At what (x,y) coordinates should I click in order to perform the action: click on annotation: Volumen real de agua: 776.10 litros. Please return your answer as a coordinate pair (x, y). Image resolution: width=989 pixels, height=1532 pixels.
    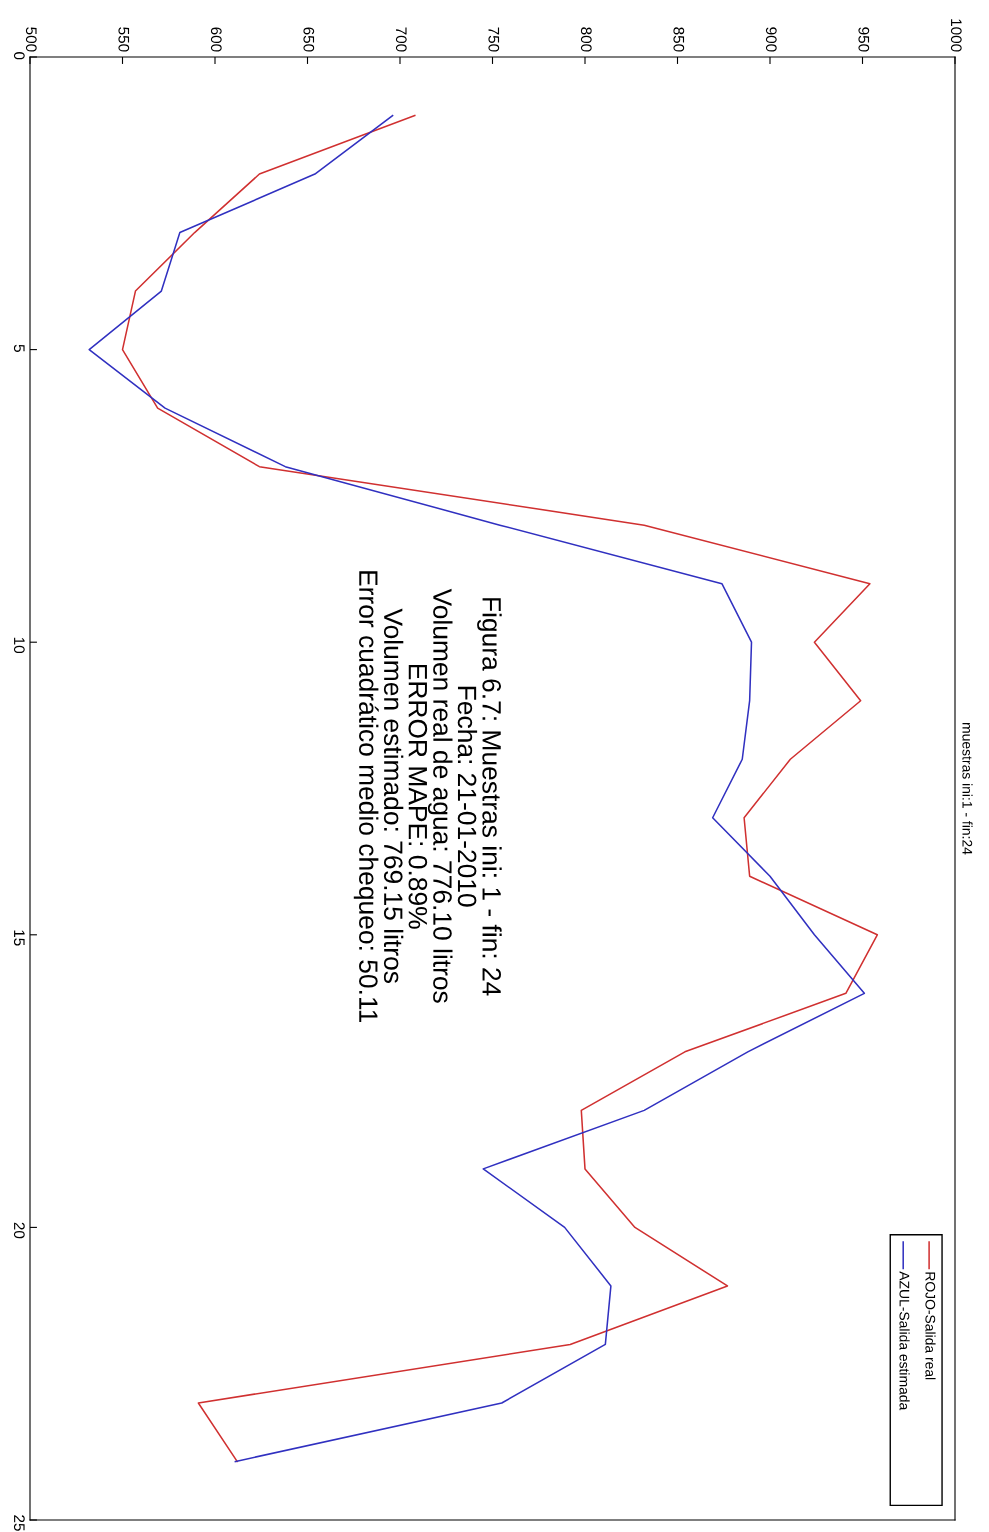
    Looking at the image, I should click on (440, 795).